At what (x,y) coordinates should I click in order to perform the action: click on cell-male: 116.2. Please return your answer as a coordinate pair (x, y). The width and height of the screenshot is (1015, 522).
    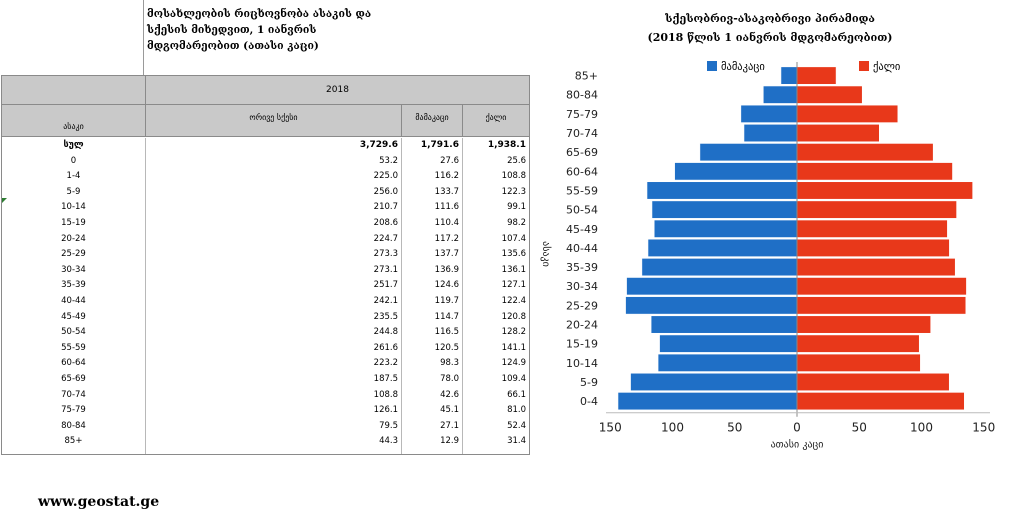
    Looking at the image, I should click on (446, 176).